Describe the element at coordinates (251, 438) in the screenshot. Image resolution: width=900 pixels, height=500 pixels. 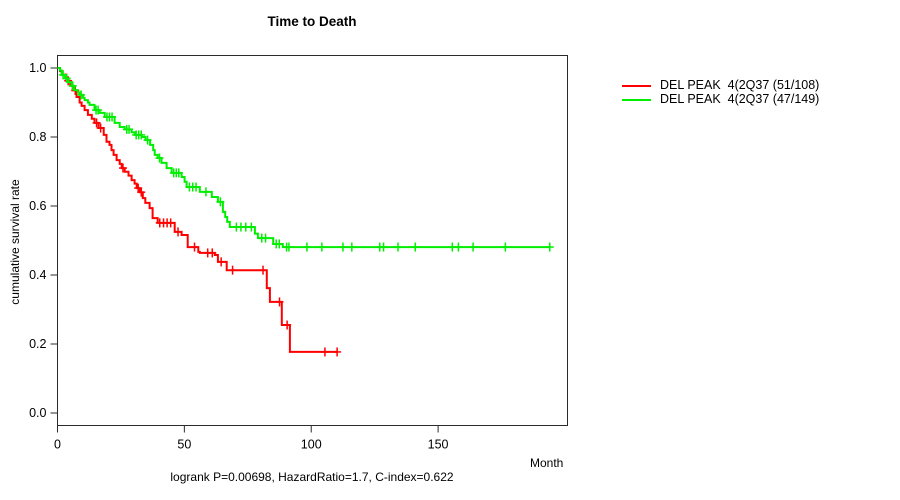
I see `x-axis-ticks: 0 50 100 150` at that location.